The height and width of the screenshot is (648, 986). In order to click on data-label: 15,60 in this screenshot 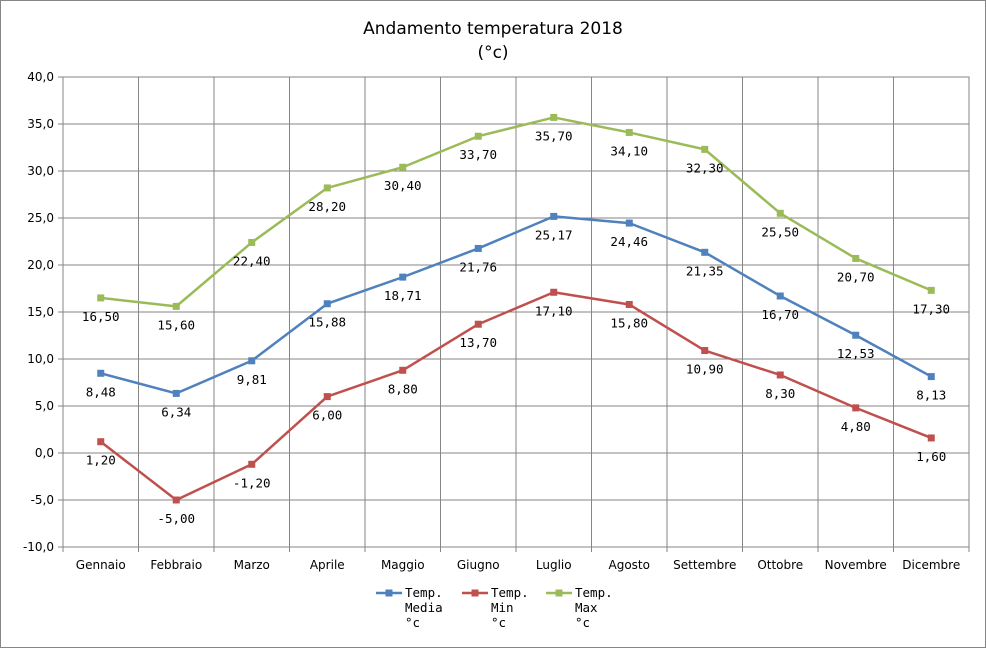, I will do `click(176, 324)`.